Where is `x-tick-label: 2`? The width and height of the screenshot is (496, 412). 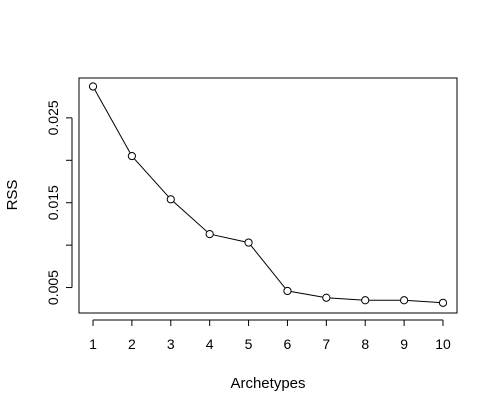
x-tick-label: 2 is located at coordinates (132, 344).